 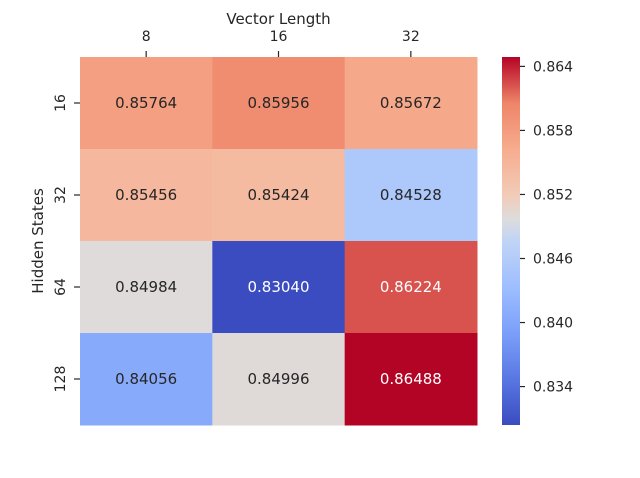 I want to click on cell-value-label: 0.85456, so click(x=146, y=195).